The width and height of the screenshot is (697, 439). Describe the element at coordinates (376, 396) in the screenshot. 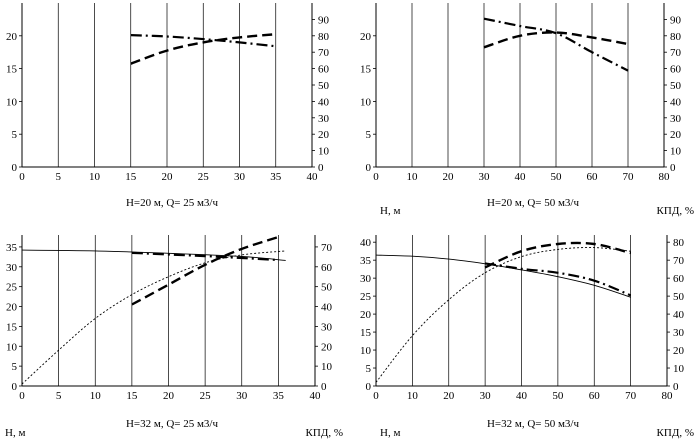

I see `chart-4-x-tick-label: 0` at that location.